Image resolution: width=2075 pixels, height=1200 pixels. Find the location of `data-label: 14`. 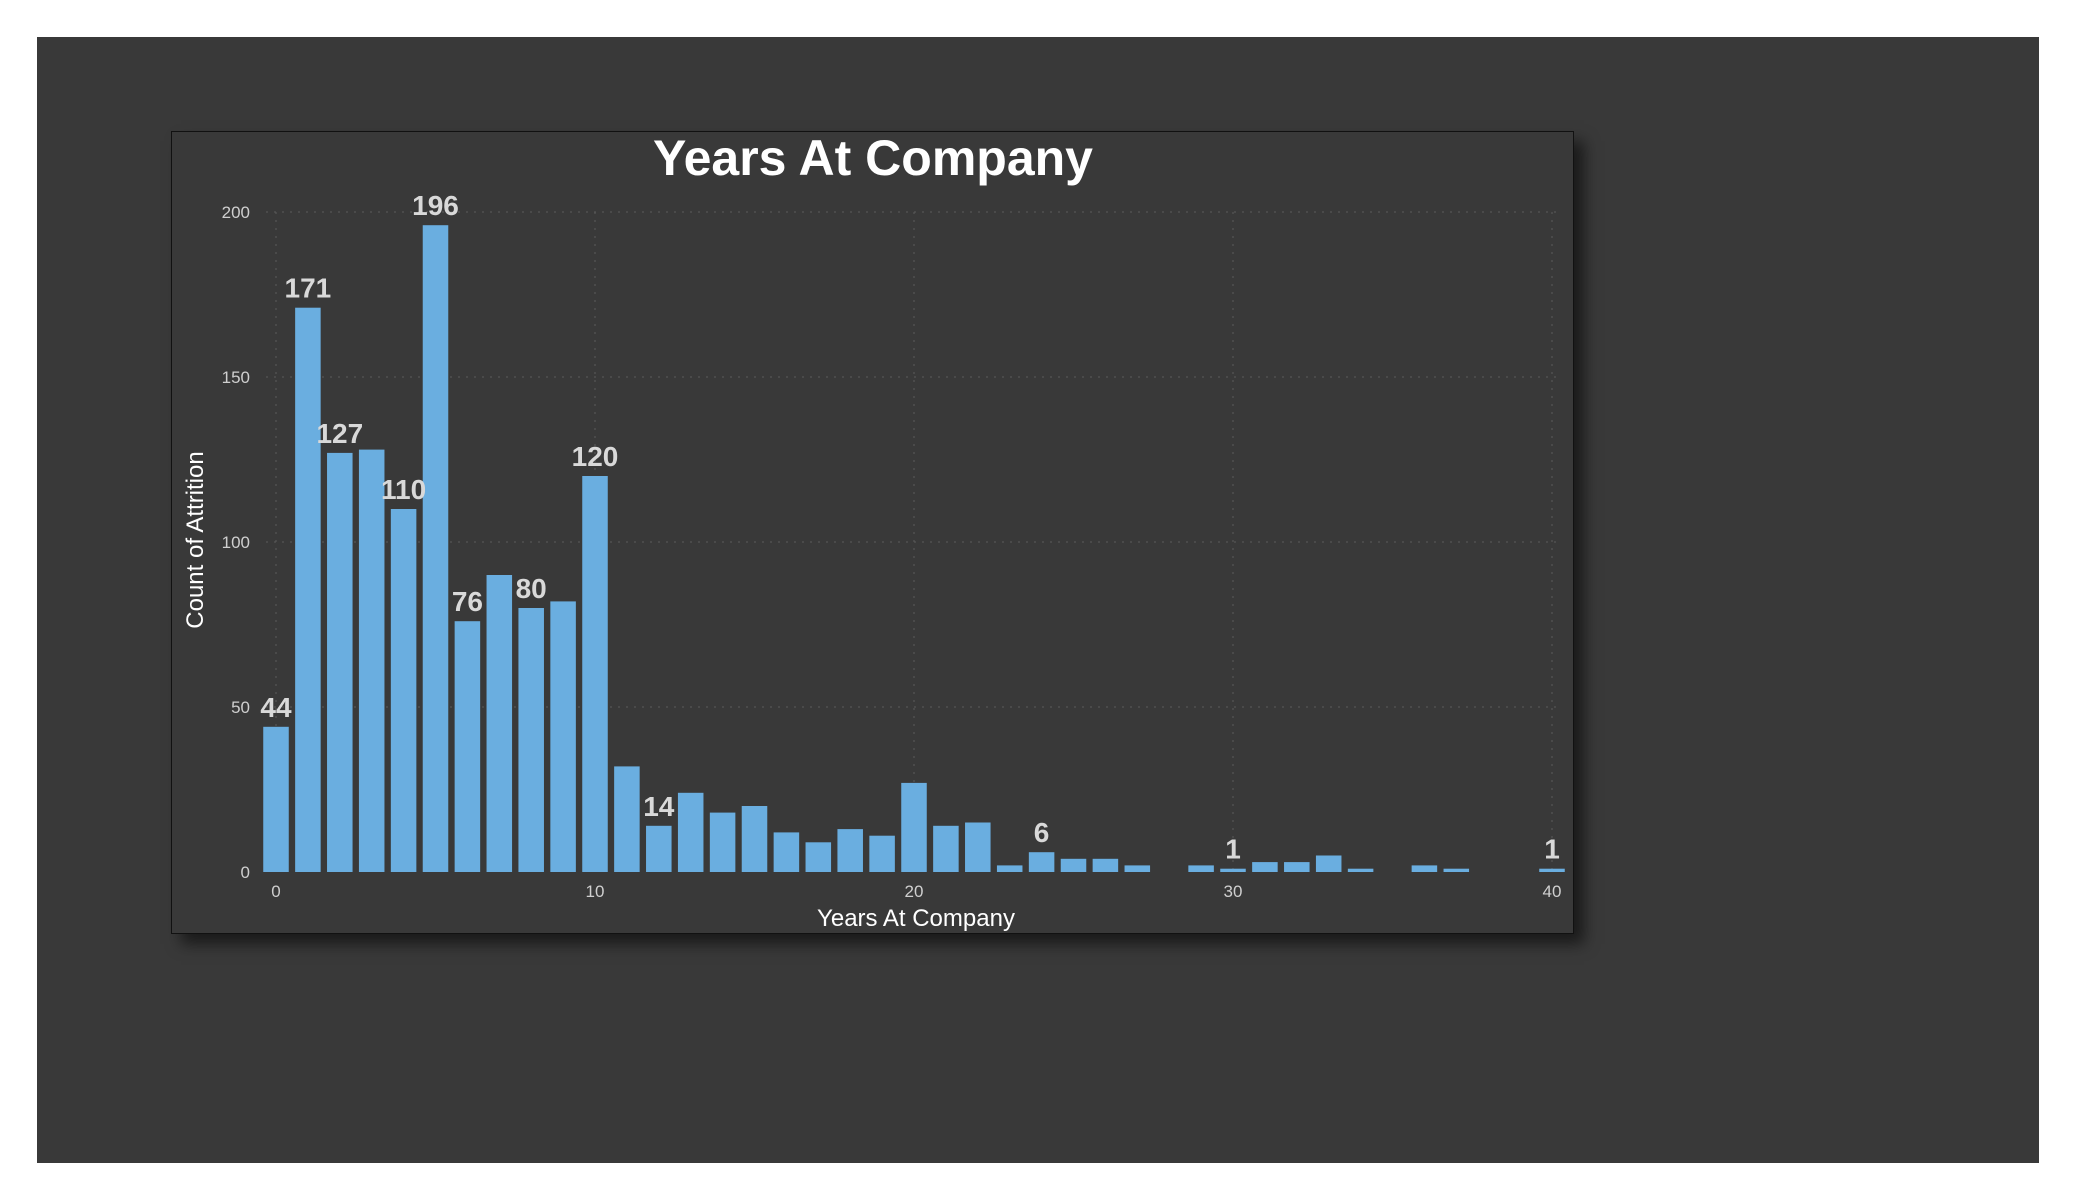

data-label: 14 is located at coordinates (659, 806).